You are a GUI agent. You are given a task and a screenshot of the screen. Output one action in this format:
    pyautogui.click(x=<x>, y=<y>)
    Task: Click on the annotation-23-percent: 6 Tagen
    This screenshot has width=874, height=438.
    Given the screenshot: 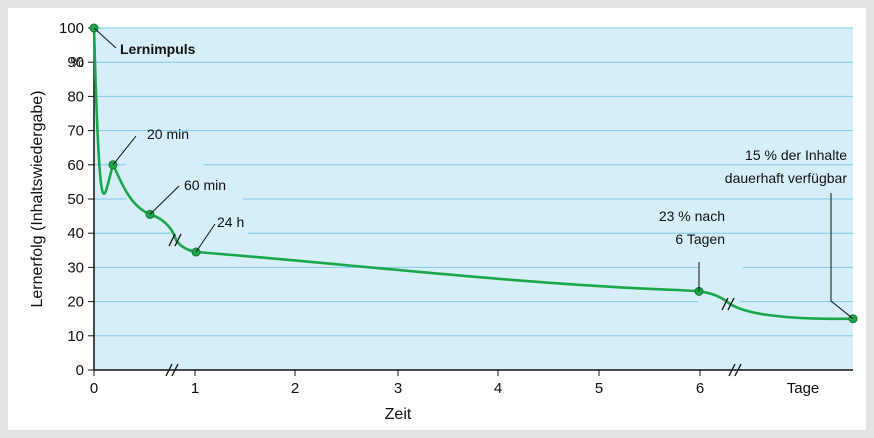 What is the action you would take?
    pyautogui.click(x=700, y=239)
    